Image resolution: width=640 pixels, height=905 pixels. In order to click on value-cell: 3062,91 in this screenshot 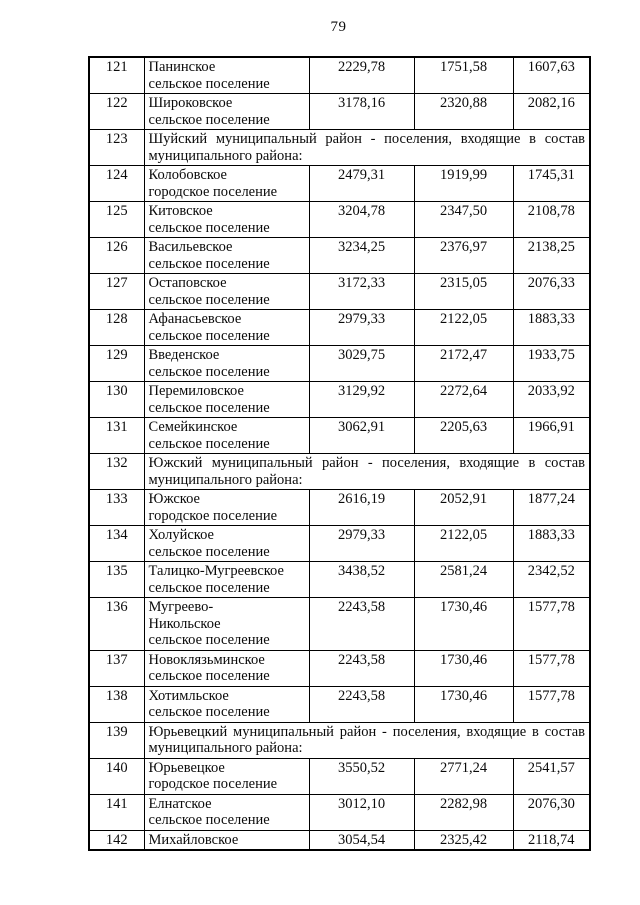, I will do `click(361, 435)`.